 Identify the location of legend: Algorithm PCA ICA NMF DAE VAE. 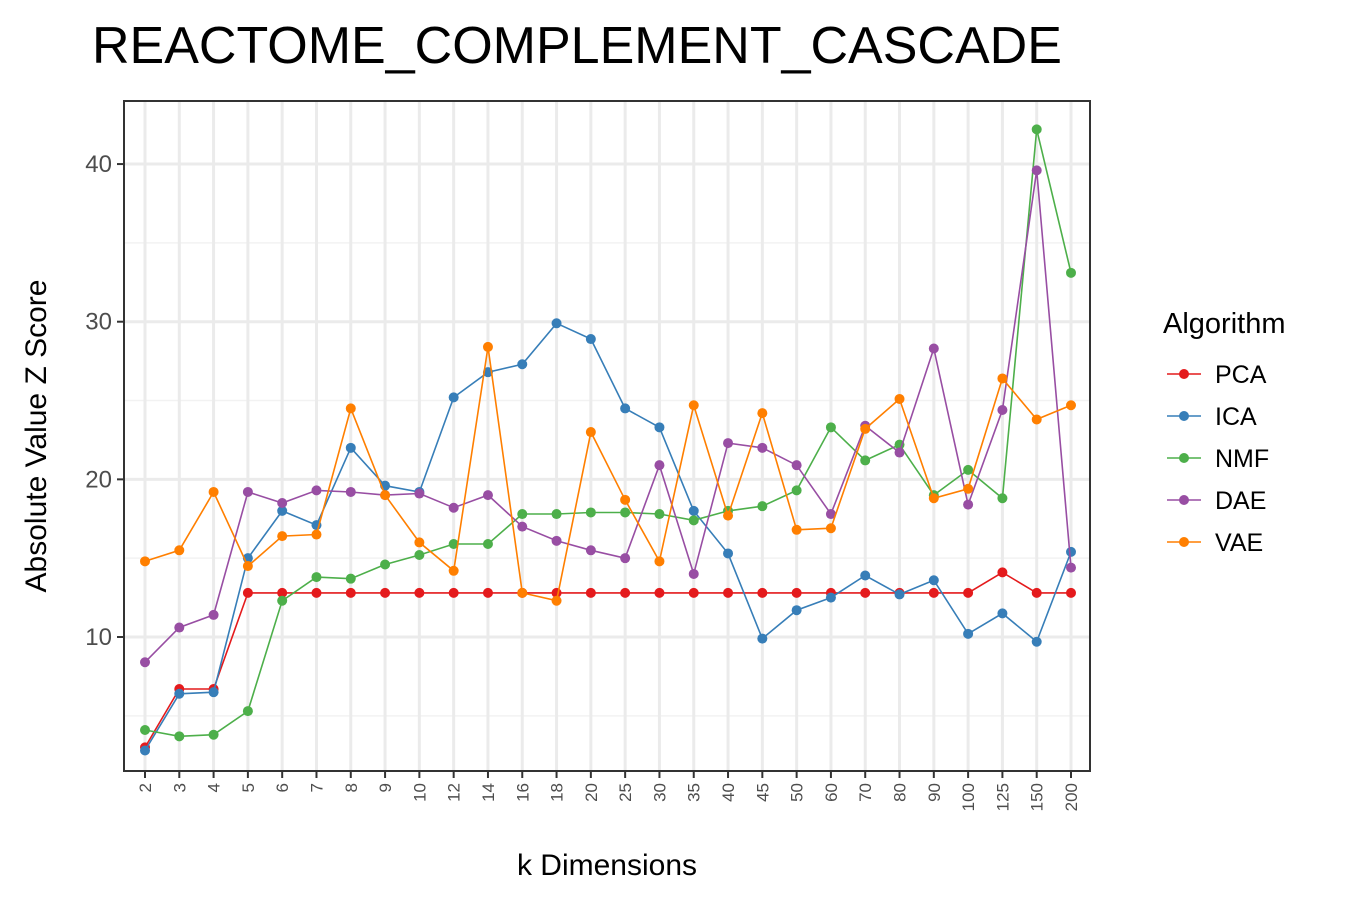
(1224, 432).